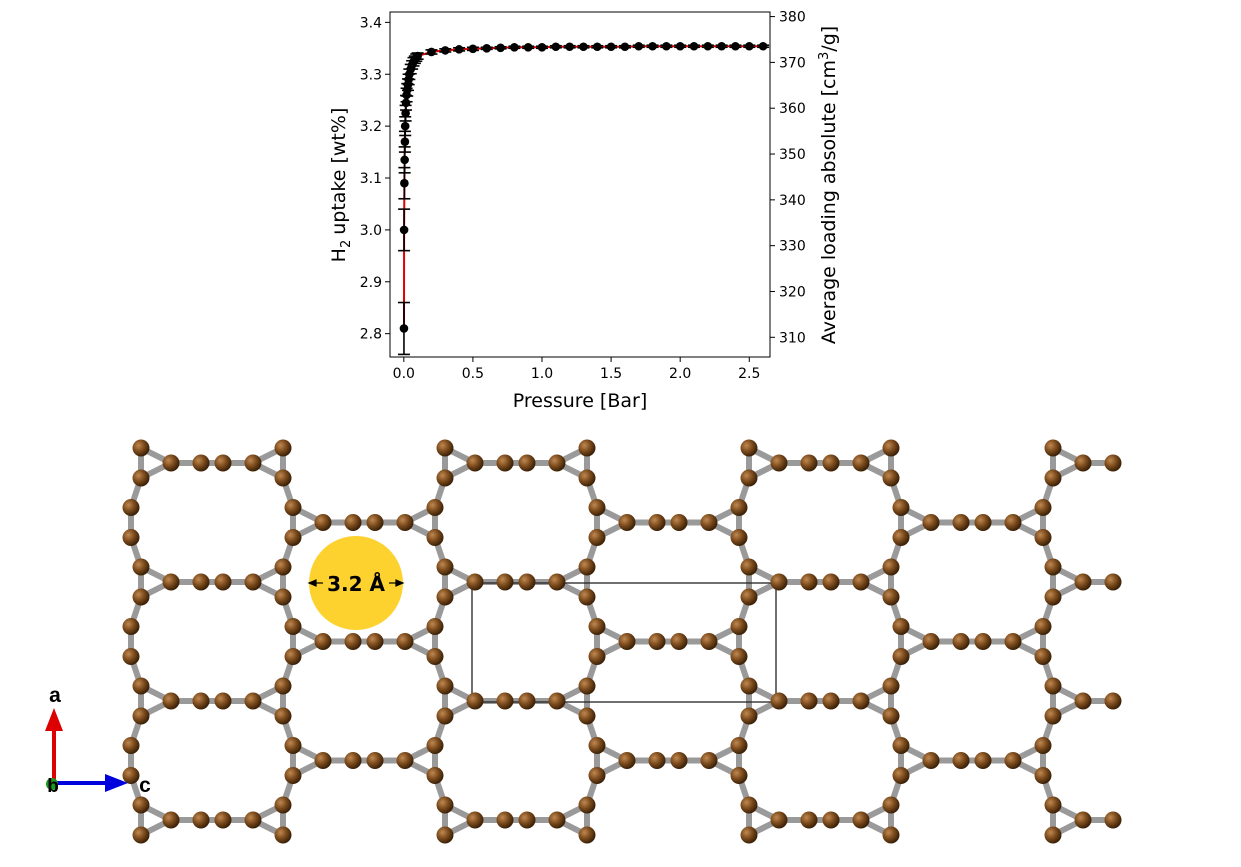  I want to click on y2-tick-label-6: 370, so click(792, 63).